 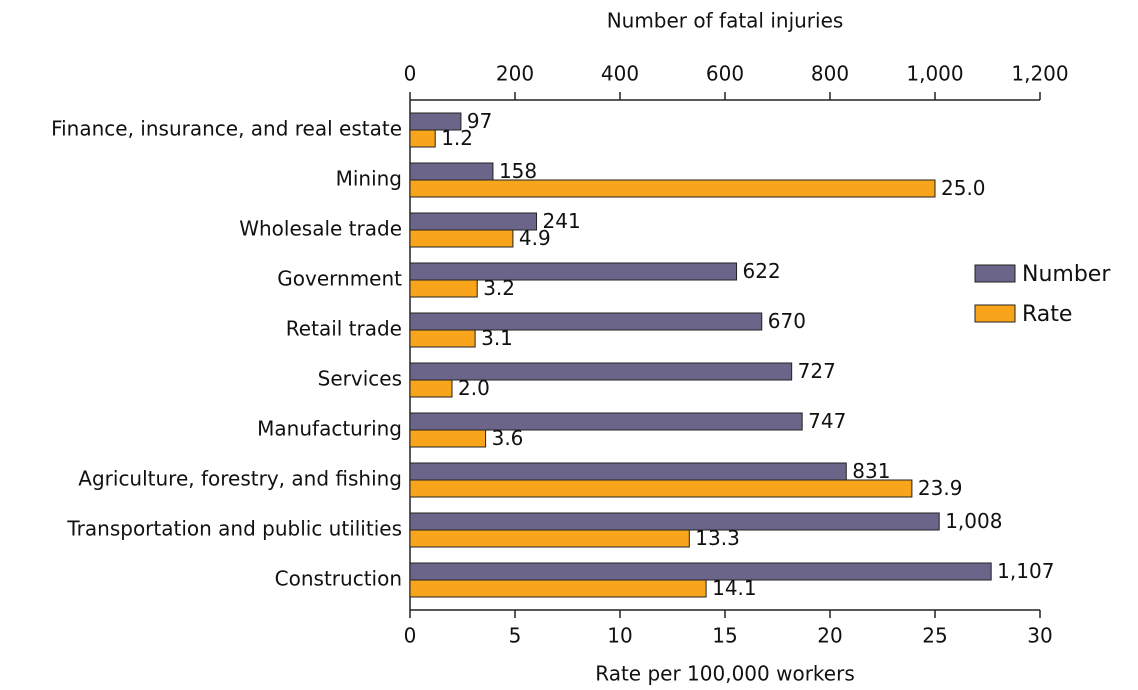 What do you see at coordinates (1047, 314) in the screenshot?
I see `legend-label: Rate` at bounding box center [1047, 314].